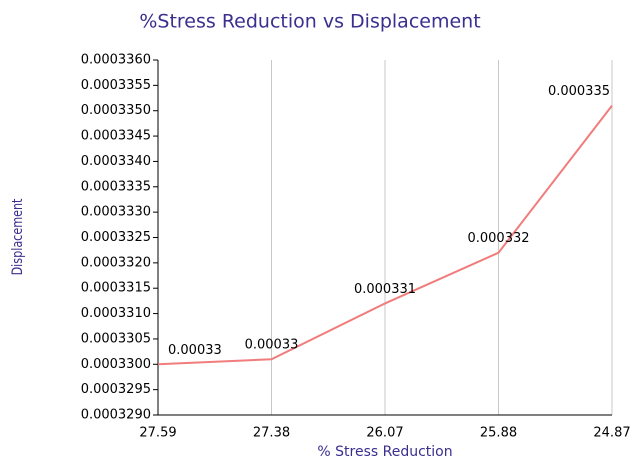 This screenshot has width=640, height=459. I want to click on y-tick-label: 0.0003300, so click(116, 364).